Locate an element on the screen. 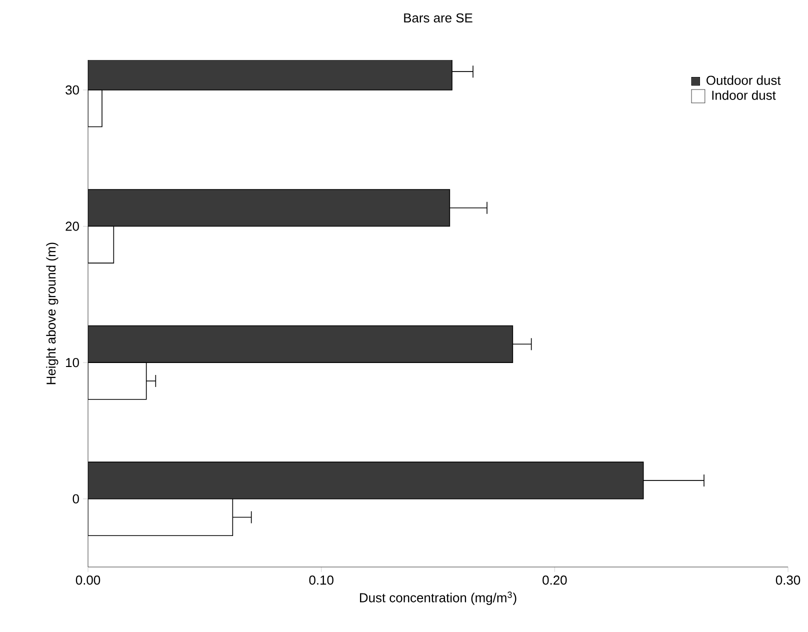 This screenshot has height=632, width=808. y-tick-label: 20 is located at coordinates (72, 226).